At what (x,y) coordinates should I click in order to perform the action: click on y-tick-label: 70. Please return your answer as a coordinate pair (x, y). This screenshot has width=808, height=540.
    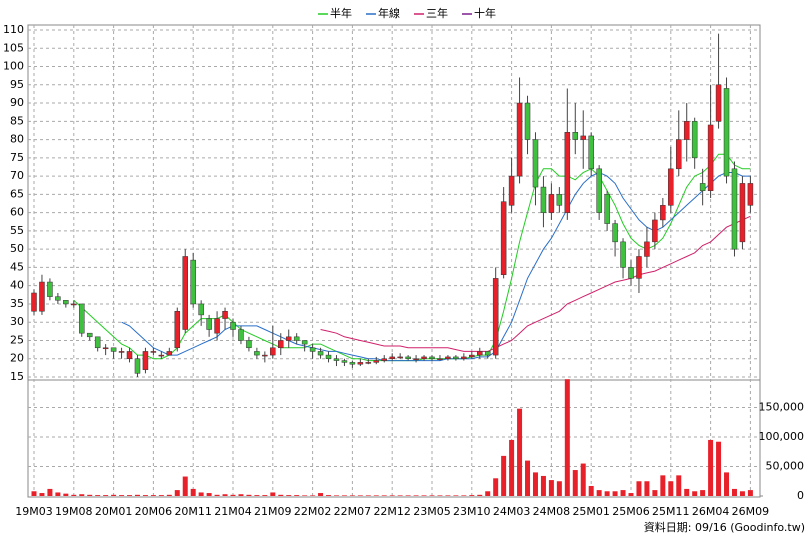
    Looking at the image, I should click on (17, 175).